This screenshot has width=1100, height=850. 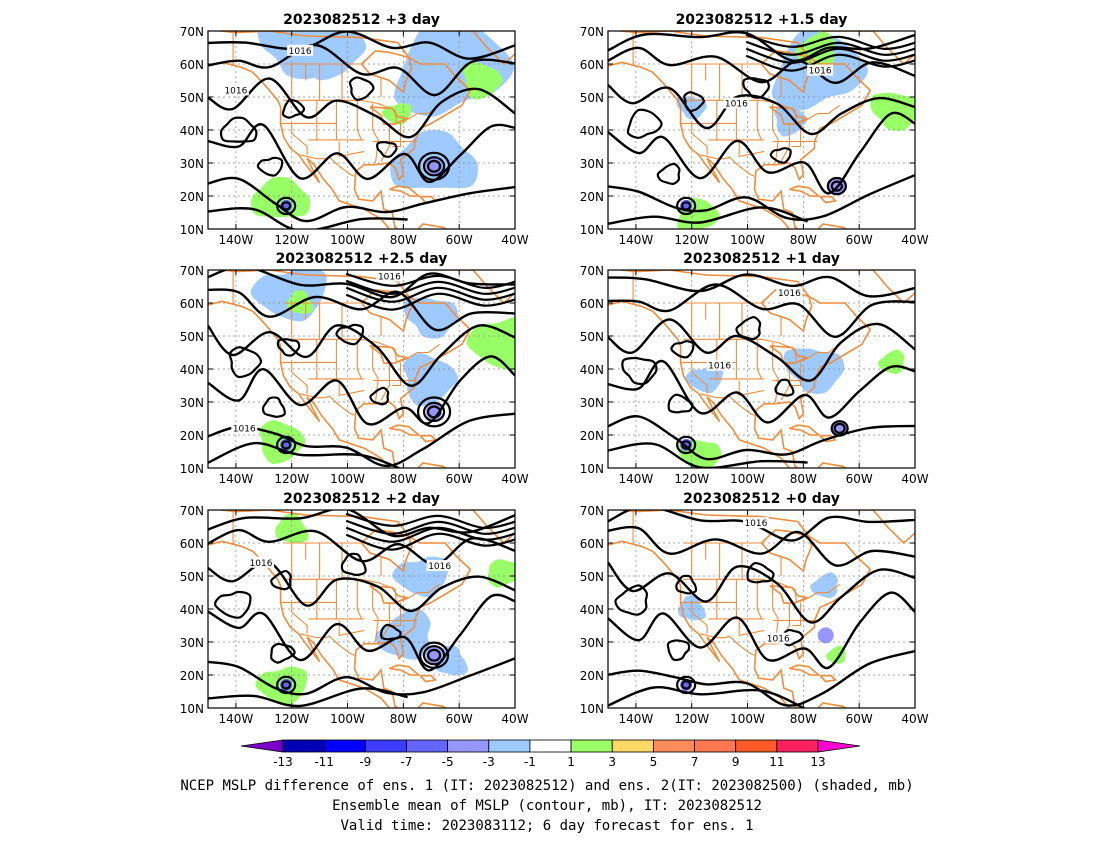 What do you see at coordinates (592, 709) in the screenshot?
I see `lat-tick-label: 10N` at bounding box center [592, 709].